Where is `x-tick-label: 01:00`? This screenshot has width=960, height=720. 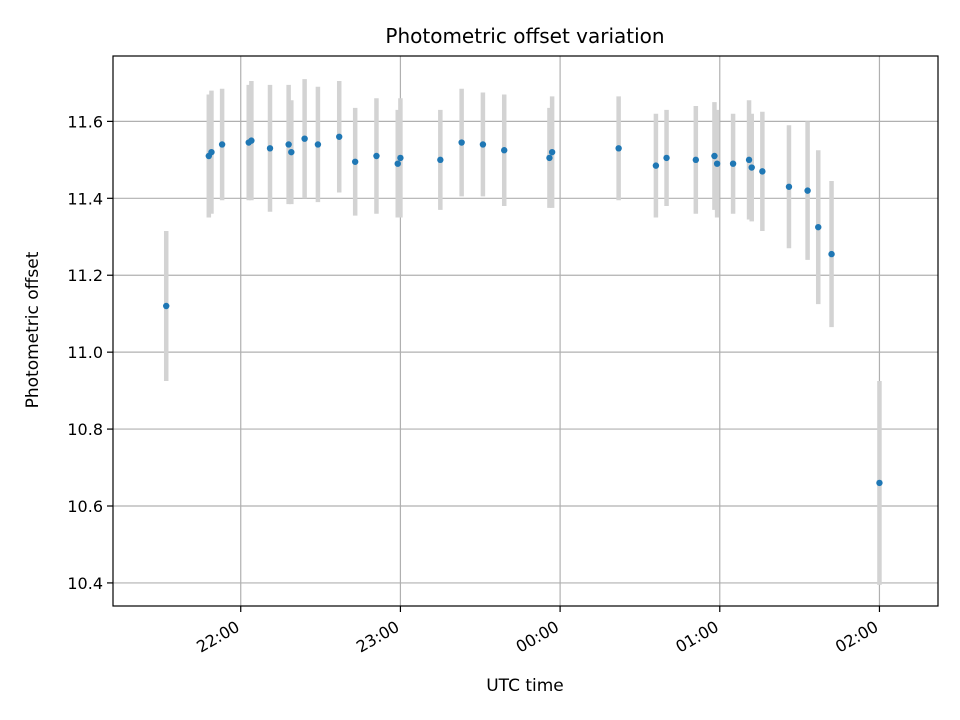
x-tick-label: 01:00 is located at coordinates (696, 637).